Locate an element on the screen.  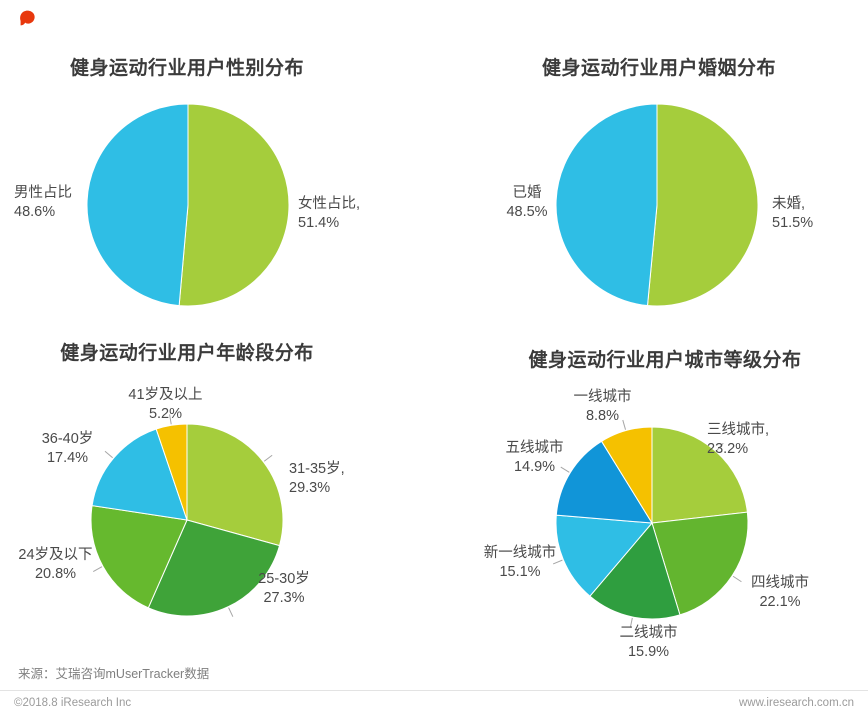
pie-label-married: 已婚 48.5% is located at coordinates (527, 203).